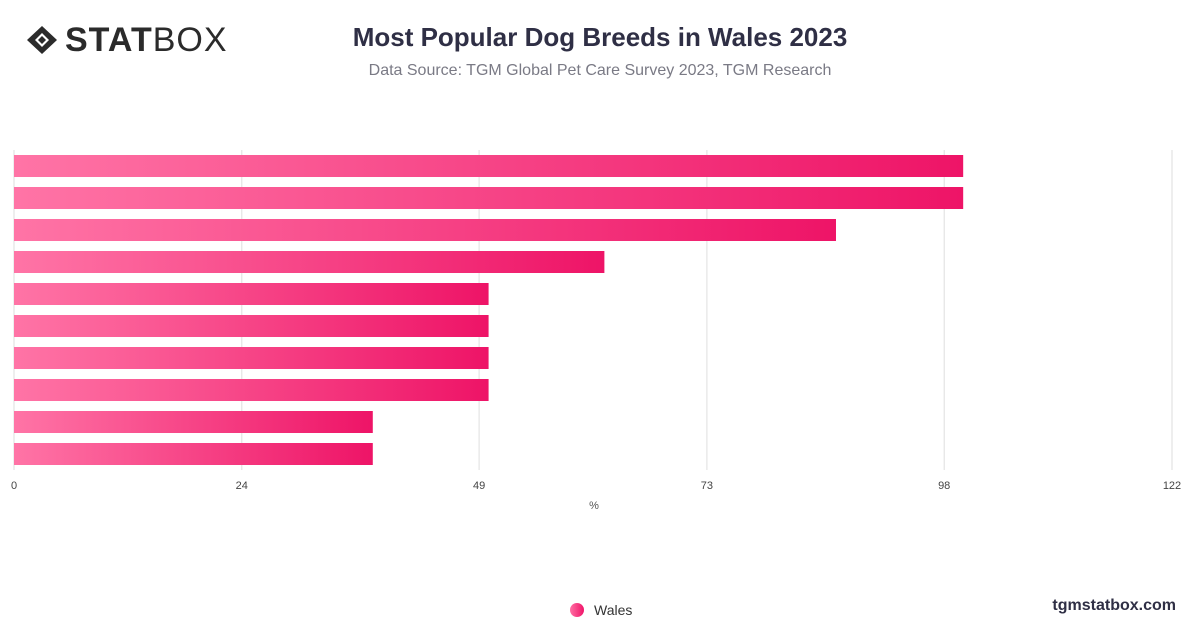  What do you see at coordinates (42, 40) in the screenshot?
I see `statbox-diamond-icon` at bounding box center [42, 40].